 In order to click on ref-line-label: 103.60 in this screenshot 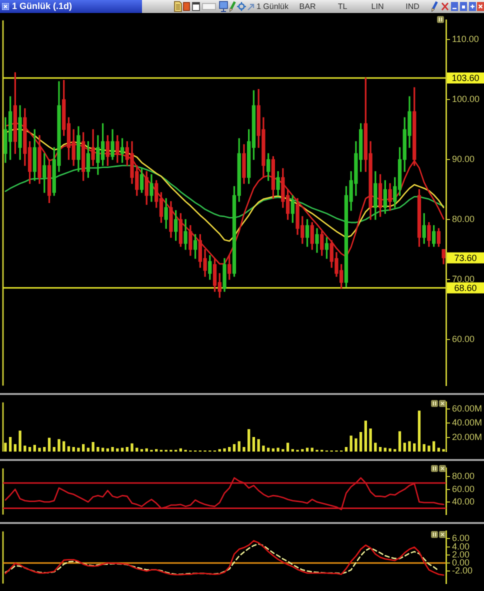, I will do `click(466, 77)`.